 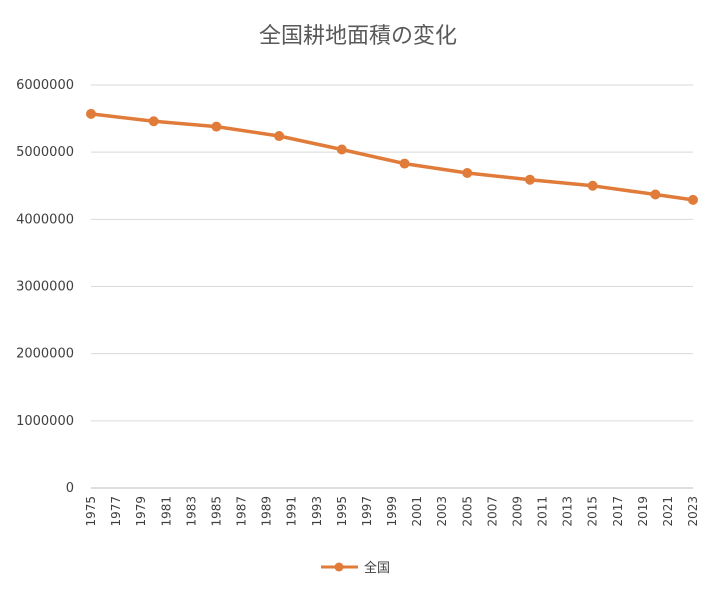 What do you see at coordinates (367, 511) in the screenshot?
I see `x-tick-label: 1997` at bounding box center [367, 511].